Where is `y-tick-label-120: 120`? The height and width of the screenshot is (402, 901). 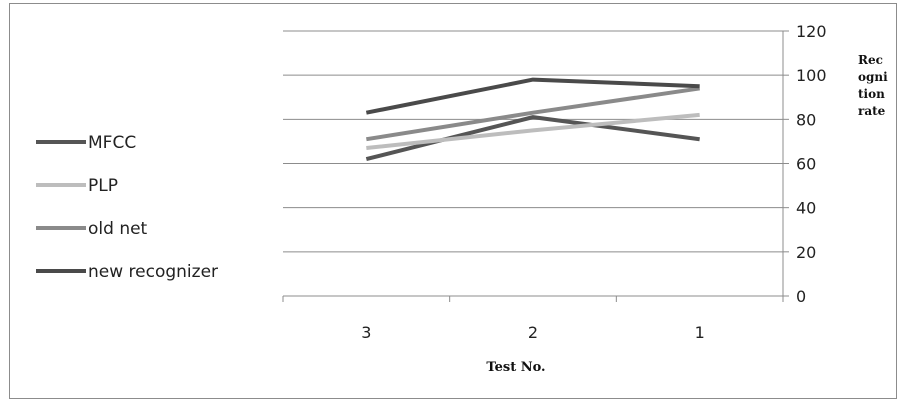 y-tick-label-120: 120 is located at coordinates (811, 31).